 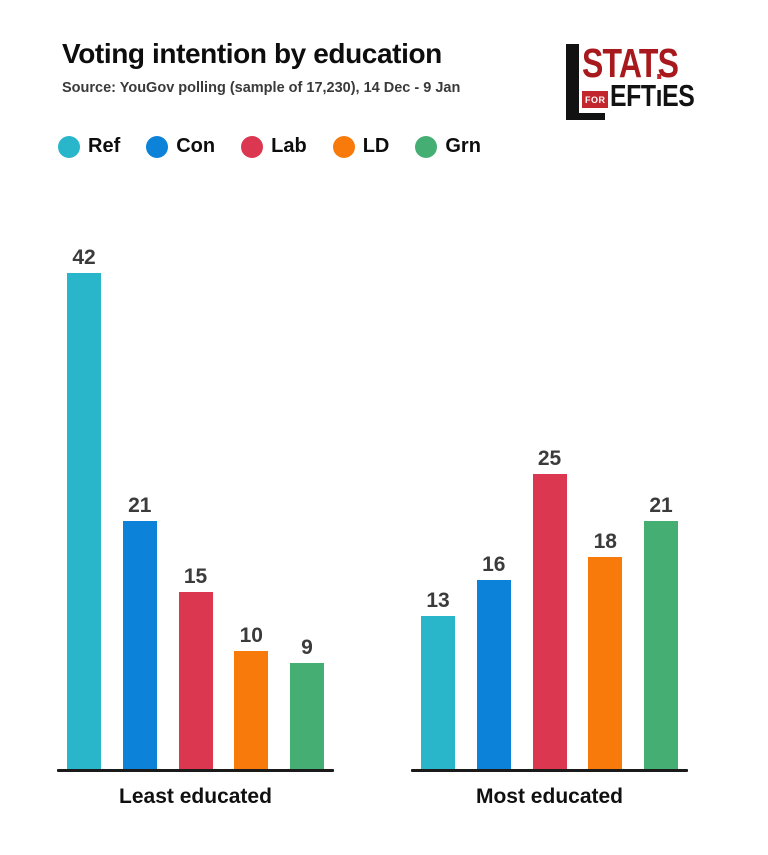 I want to click on logo-lefties-pre: EFT, so click(x=633, y=96).